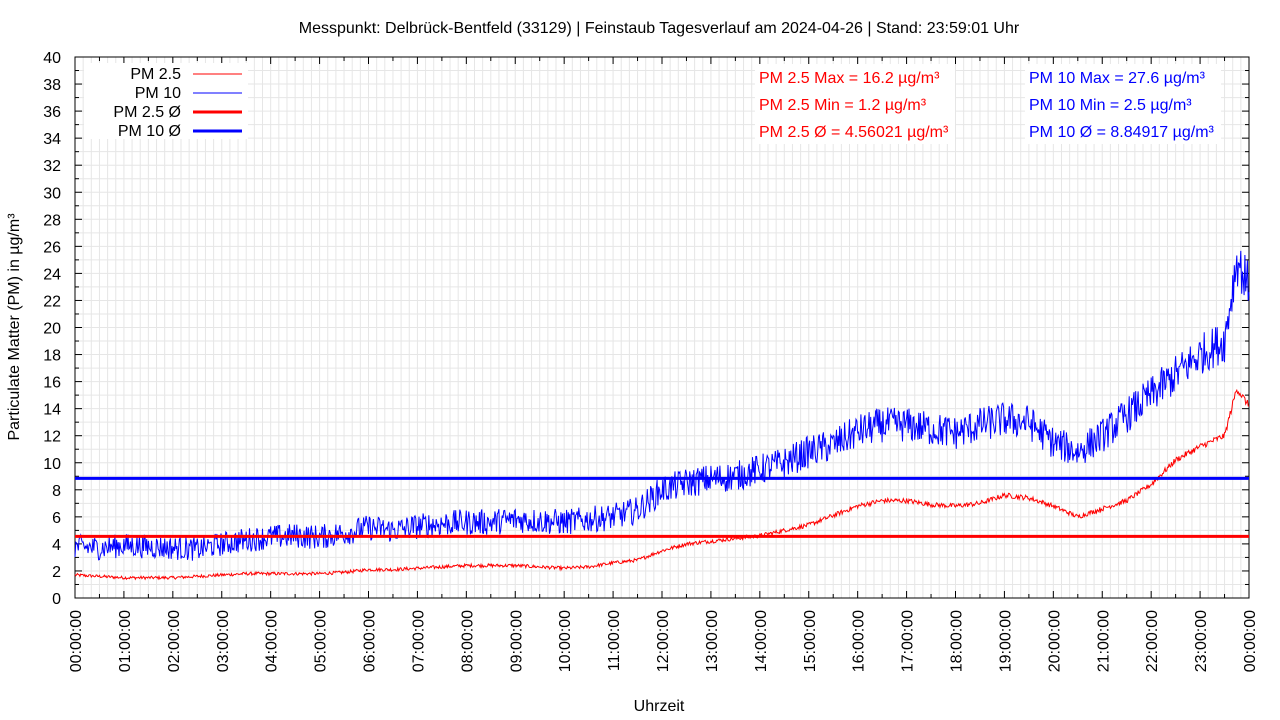 This screenshot has height=720, width=1280. I want to click on x-tick-label: 10:00:00, so click(565, 641).